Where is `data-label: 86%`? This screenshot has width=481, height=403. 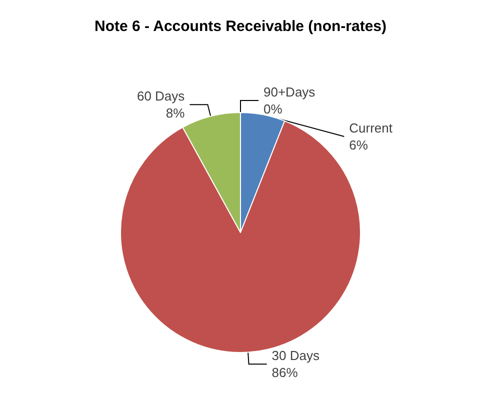
data-label: 86% is located at coordinates (285, 372).